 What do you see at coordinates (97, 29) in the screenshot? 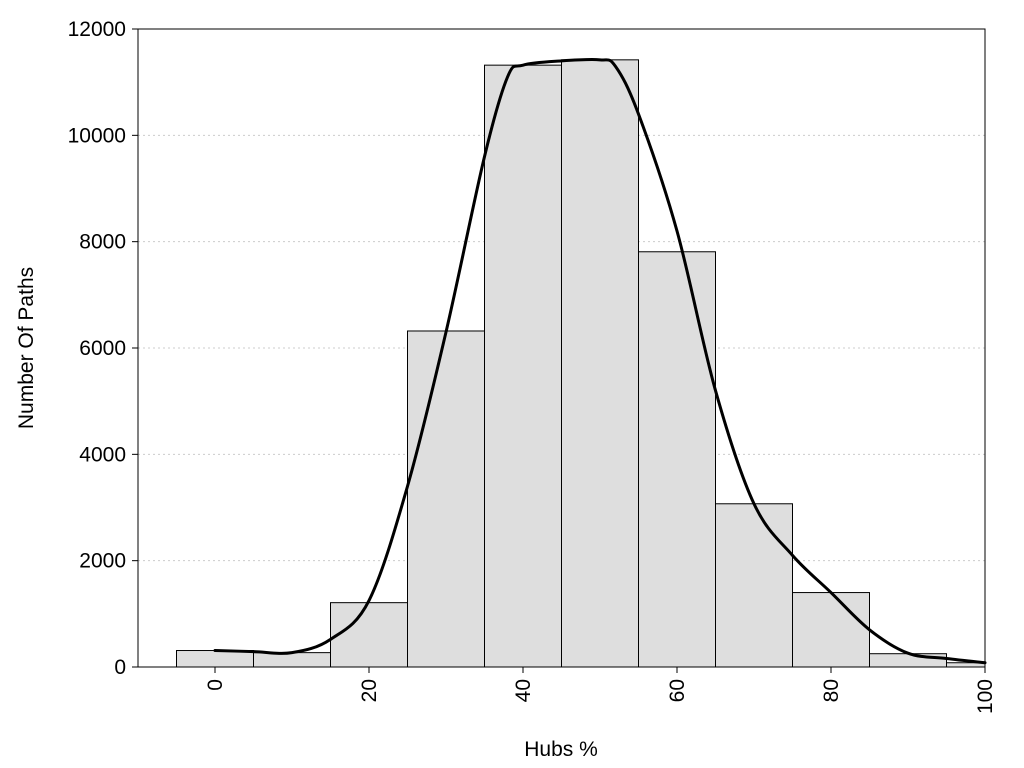
I see `y-tick-label: 12000` at bounding box center [97, 29].